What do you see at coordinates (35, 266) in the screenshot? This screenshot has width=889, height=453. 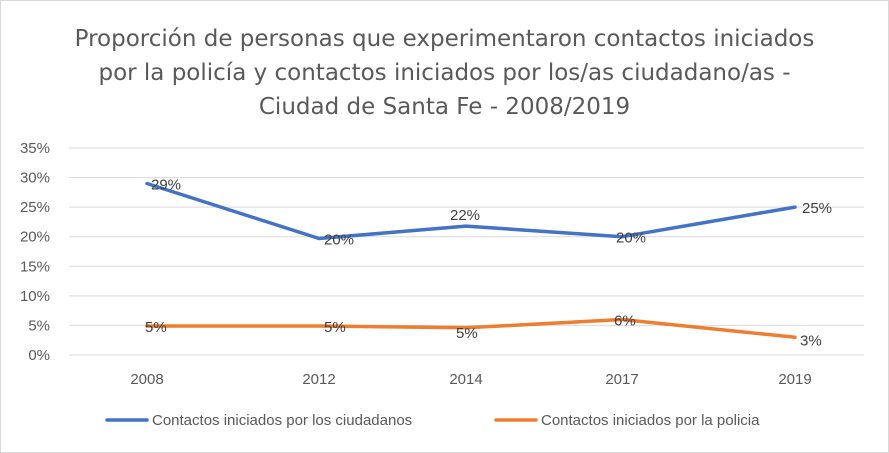 I see `y-tick-label: 15%` at bounding box center [35, 266].